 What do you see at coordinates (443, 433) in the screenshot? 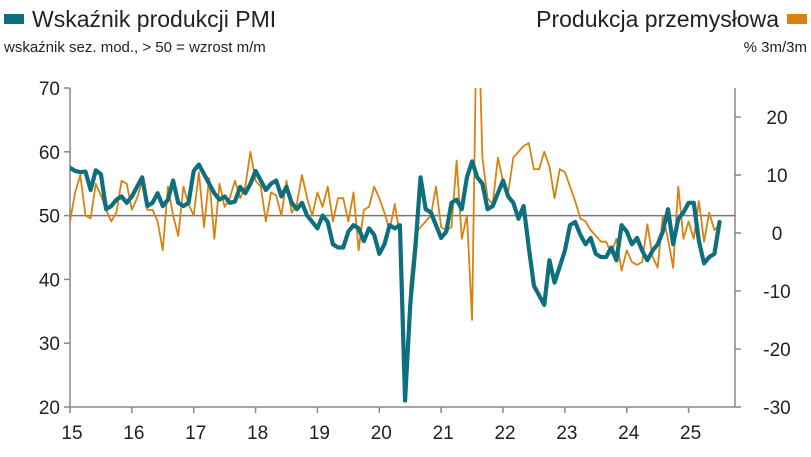
I see `x-tick-label: 21` at bounding box center [443, 433].